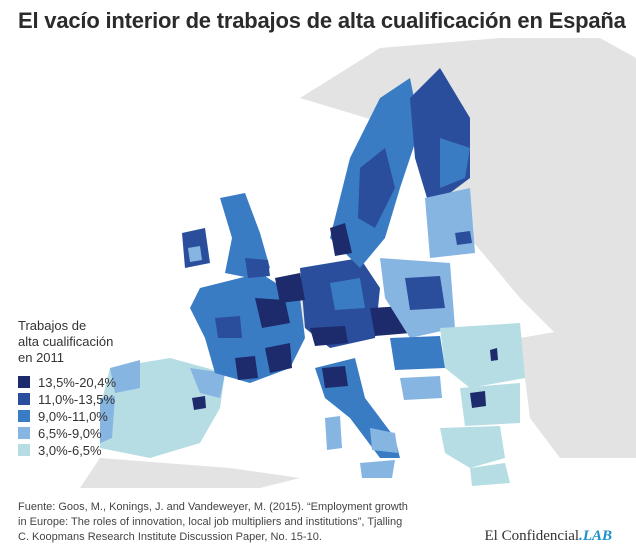 This screenshot has width=636, height=560. I want to click on legend-item: 6,5%-9,0%, so click(67, 433).